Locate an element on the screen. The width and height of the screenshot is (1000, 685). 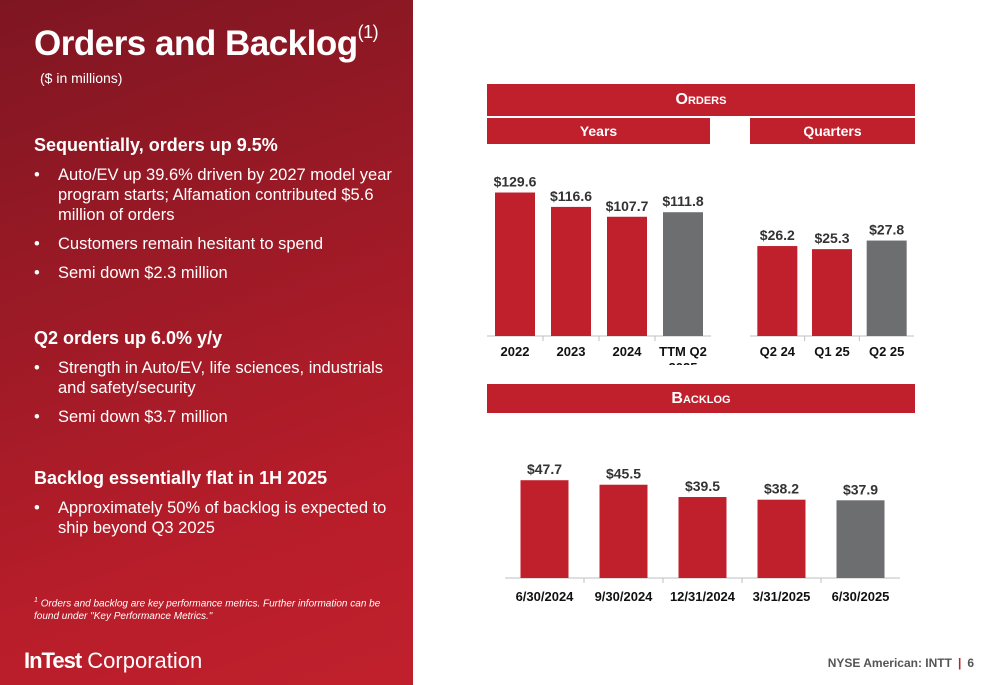
category-label: 2023 is located at coordinates (571, 351).